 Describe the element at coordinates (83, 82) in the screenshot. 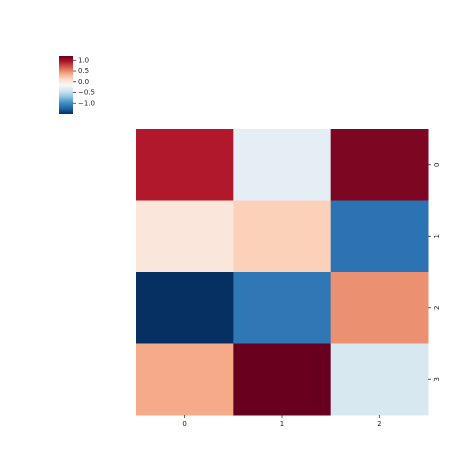

I see `colorbar-tick-label: 0.0` at that location.